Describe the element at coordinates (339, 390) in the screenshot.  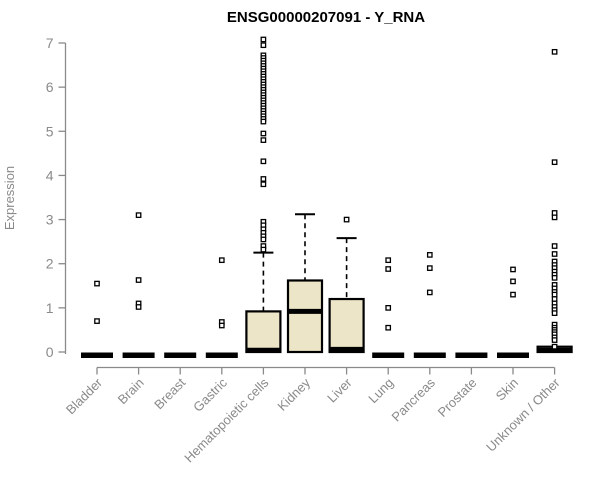
I see `x-category-label: Liver` at that location.